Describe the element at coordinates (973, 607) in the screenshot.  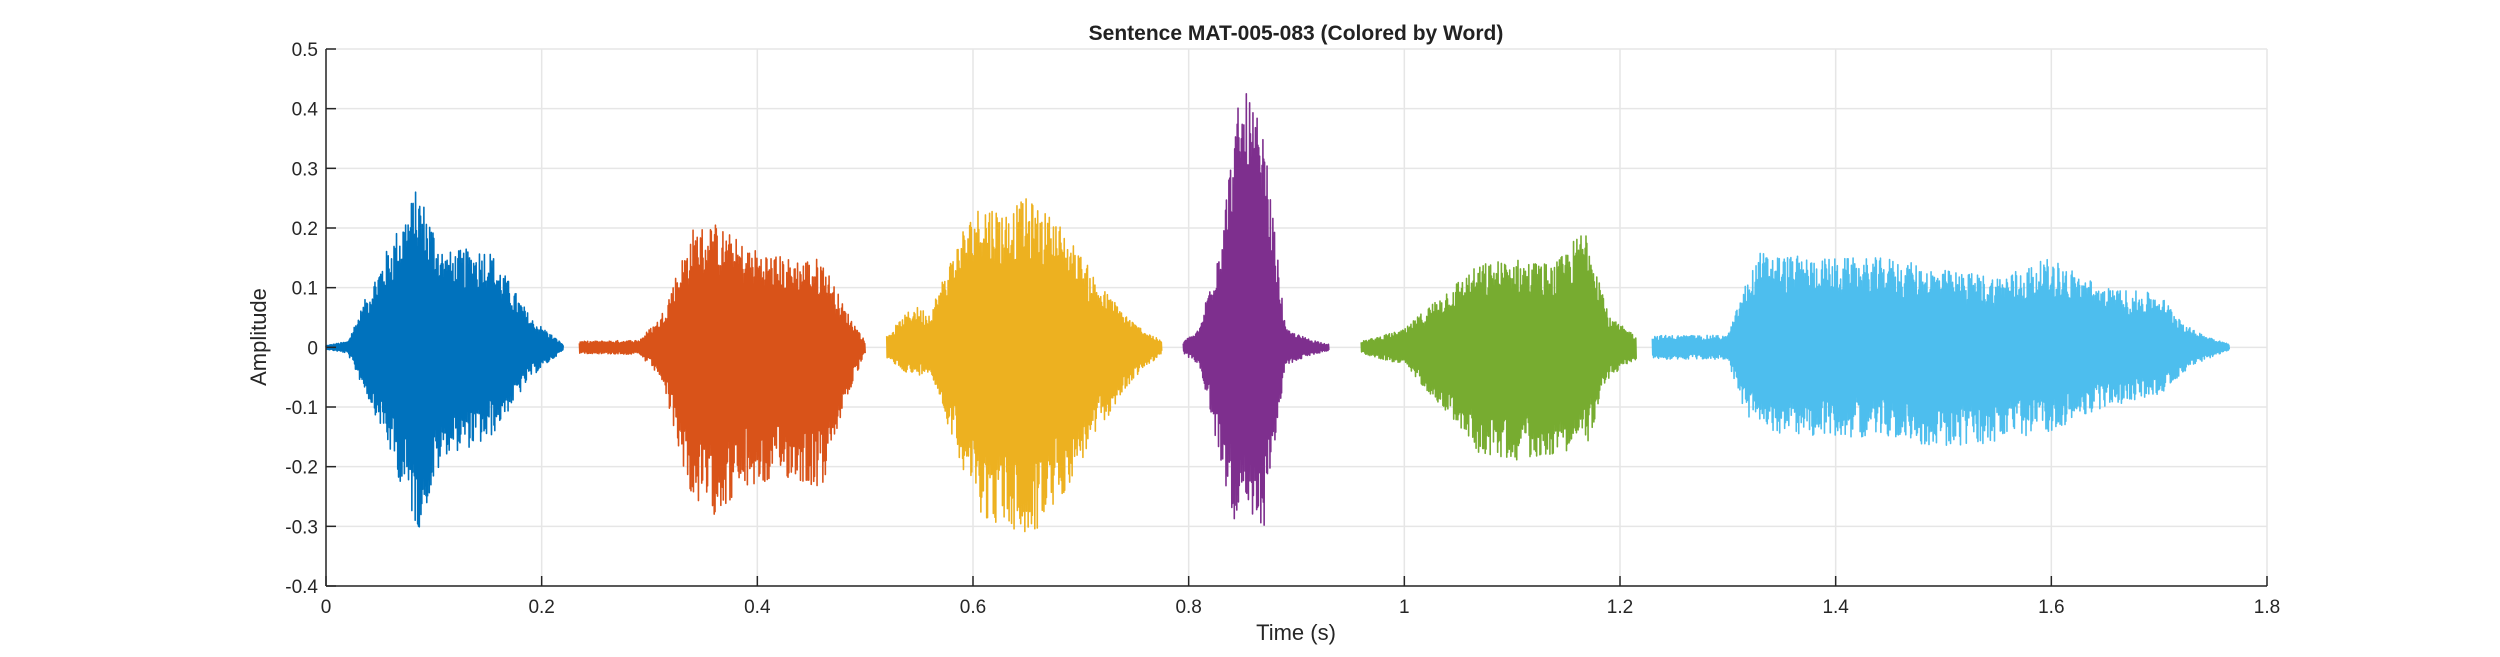
I see `x-tick-label: 0.6` at that location.